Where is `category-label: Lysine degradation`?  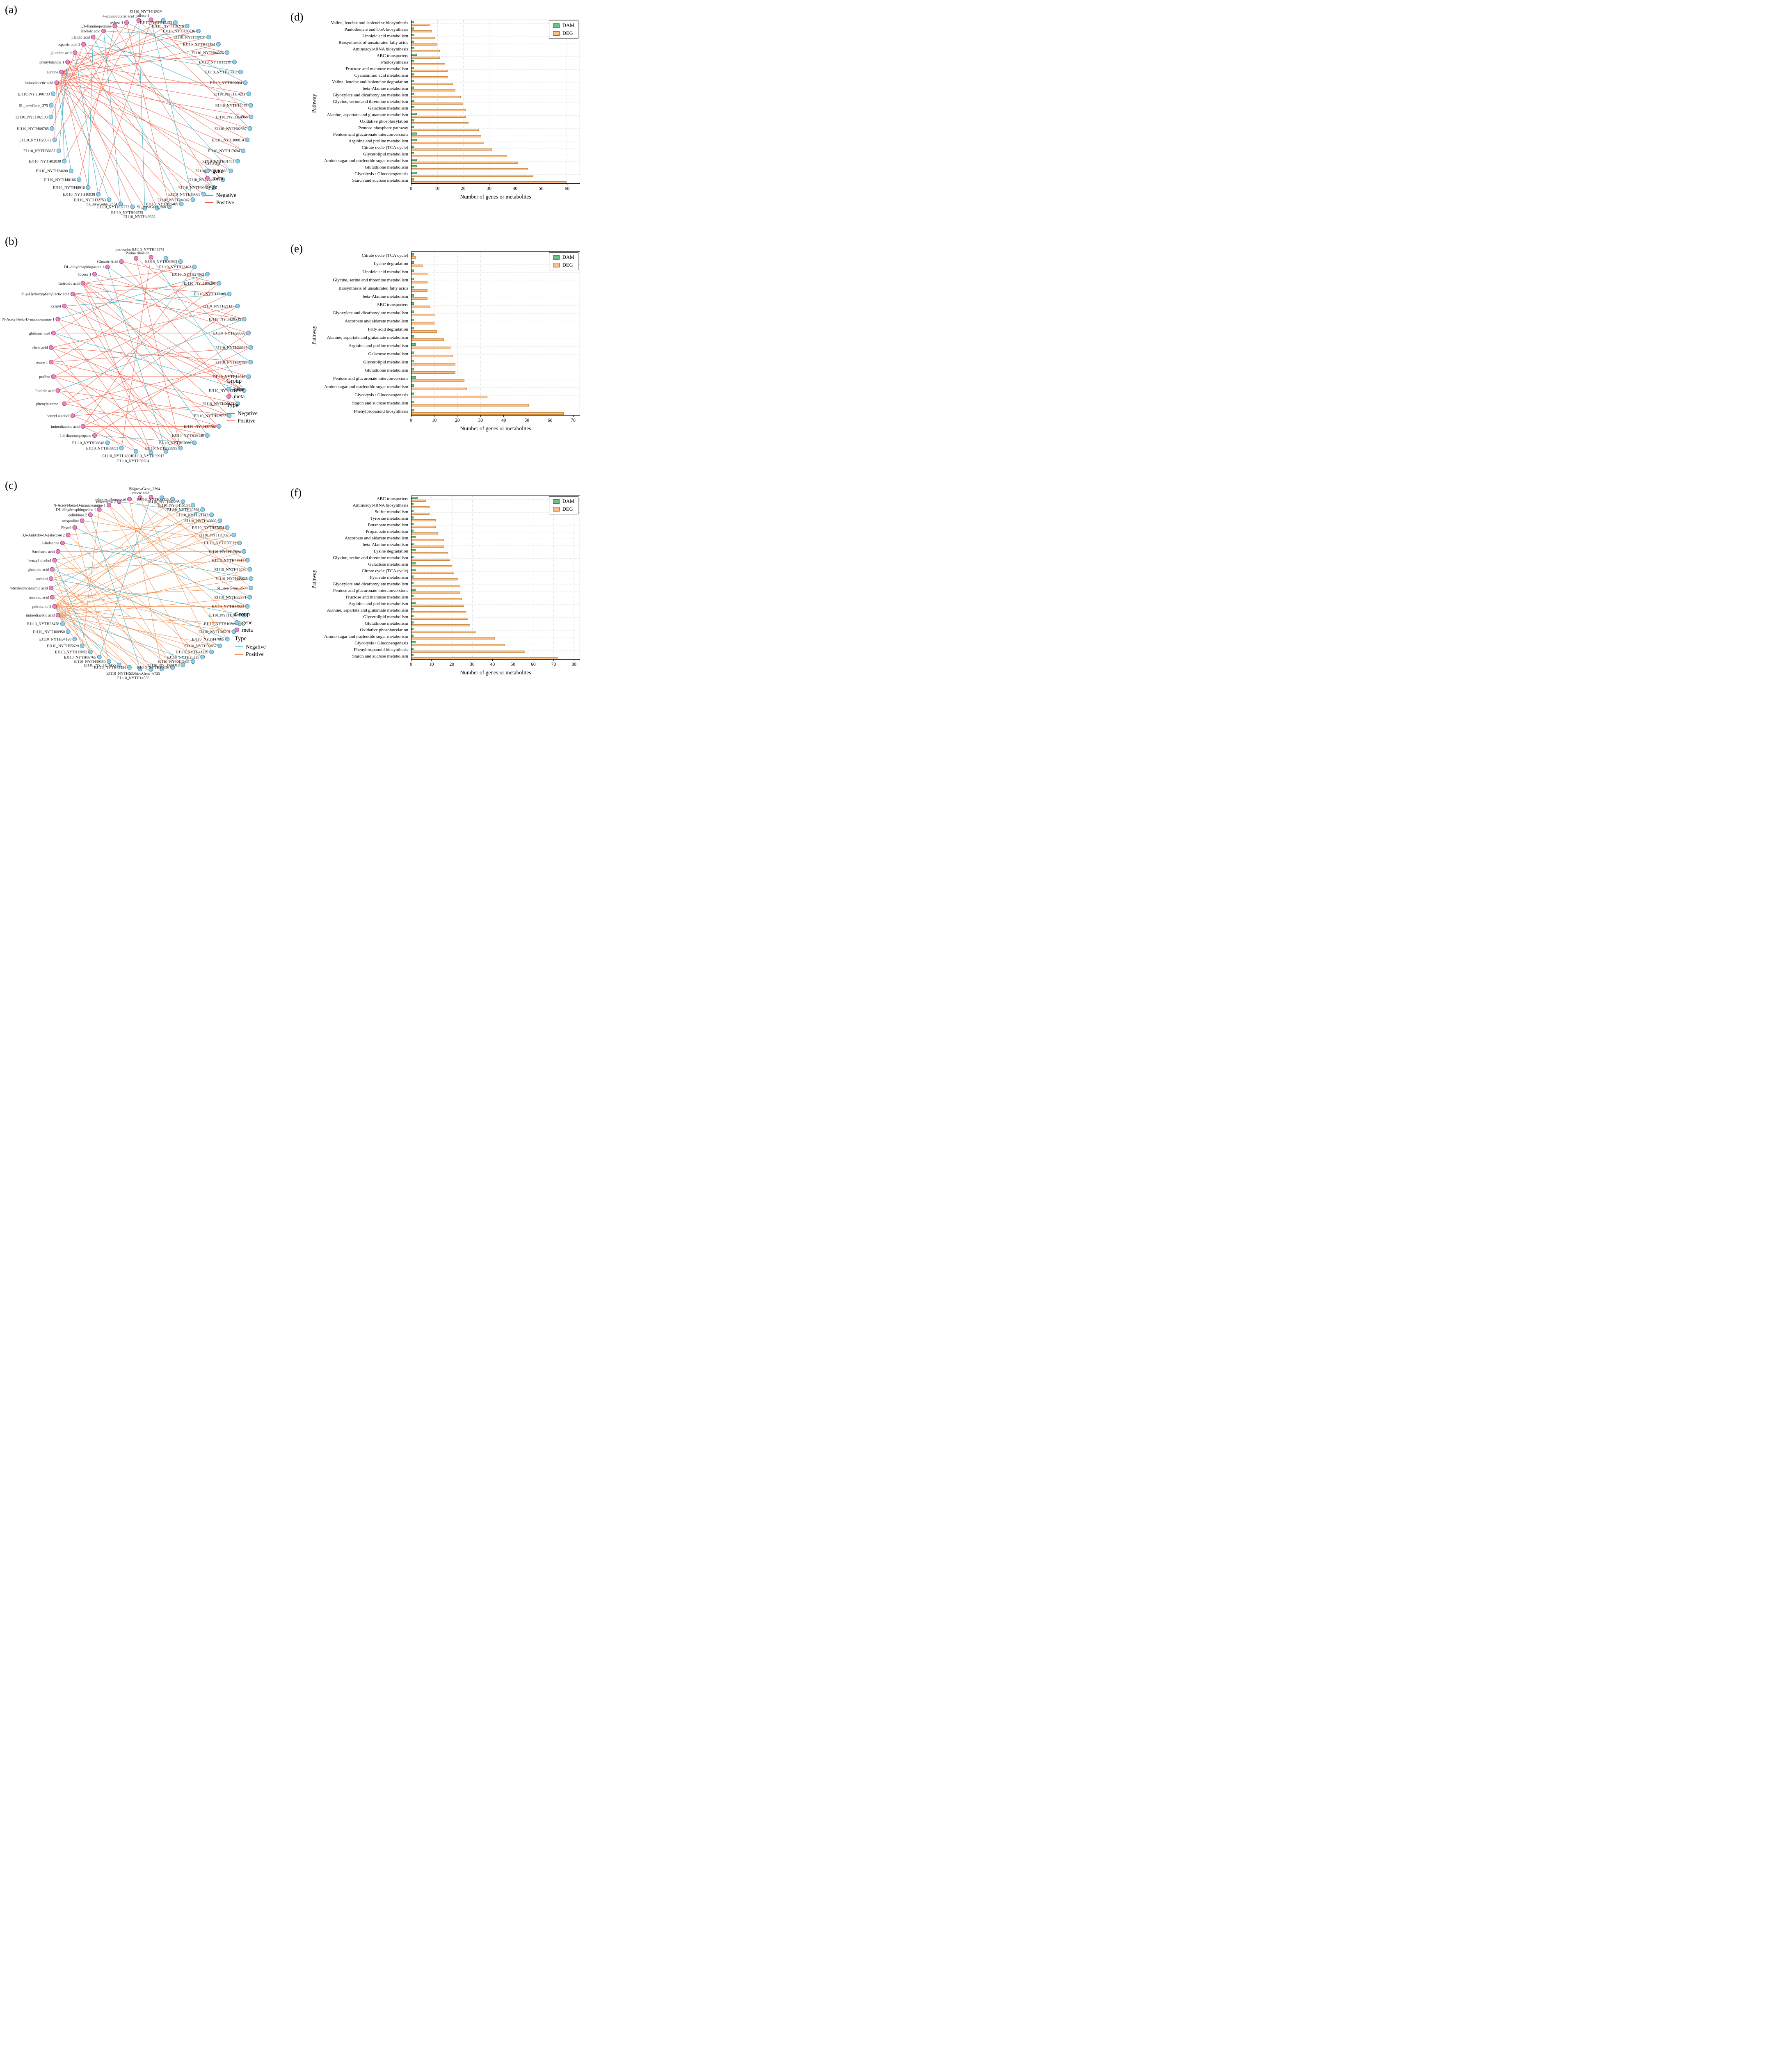 category-label: Lysine degradation is located at coordinates (390, 551).